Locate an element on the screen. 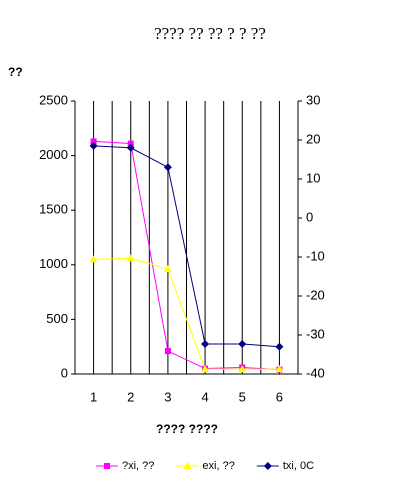  x-tick-label: 2 is located at coordinates (130, 396).